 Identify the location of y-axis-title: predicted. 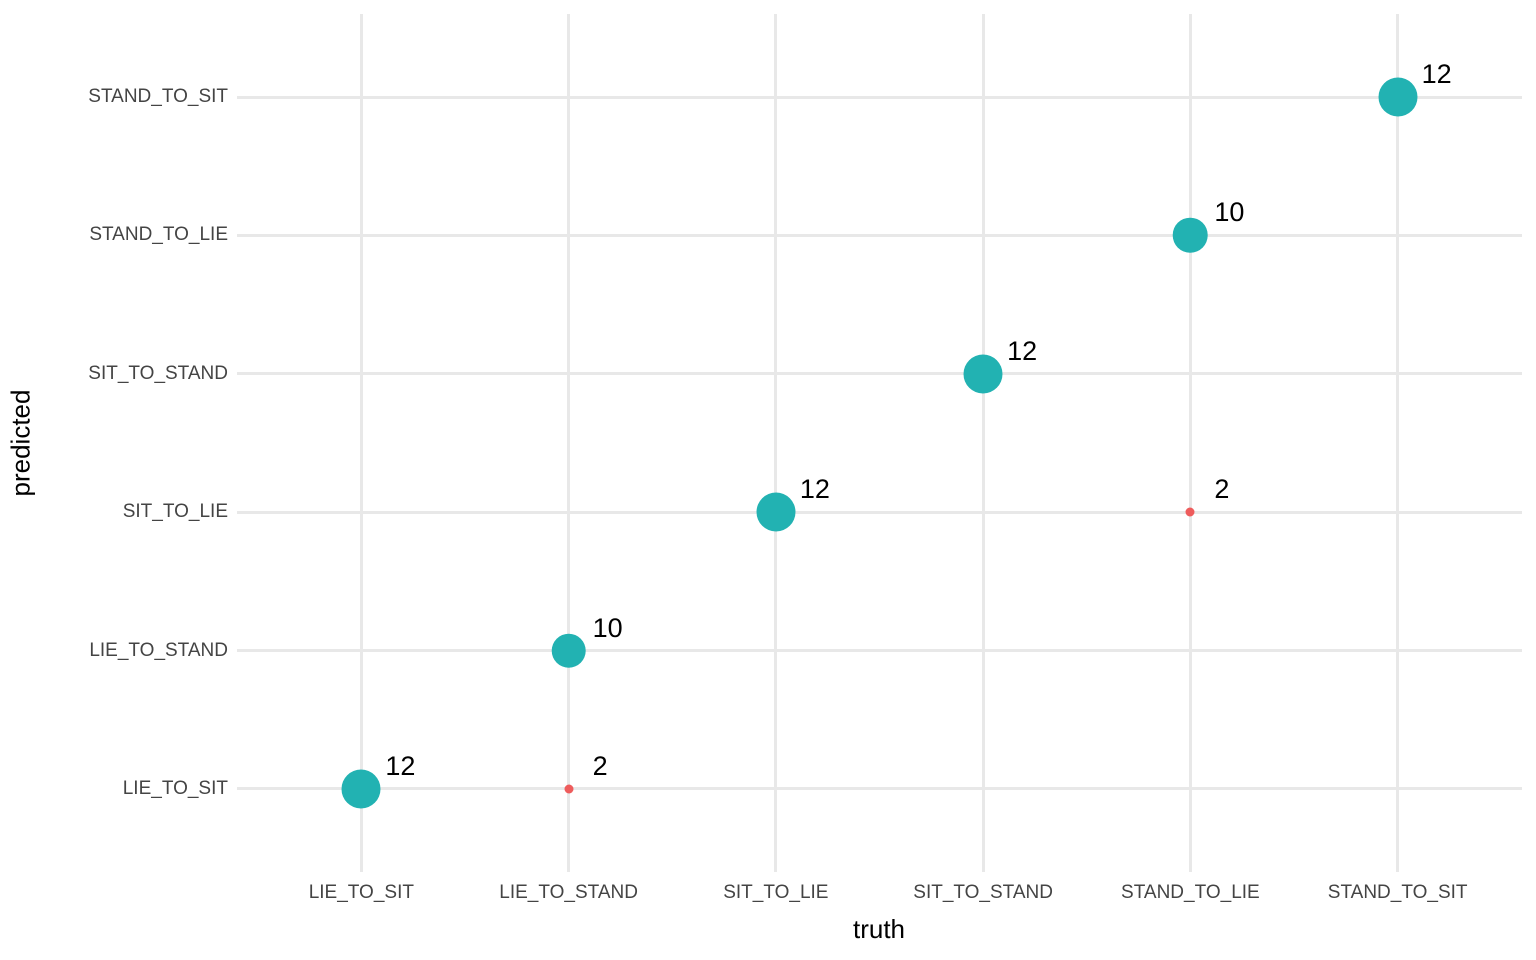
(20, 443).